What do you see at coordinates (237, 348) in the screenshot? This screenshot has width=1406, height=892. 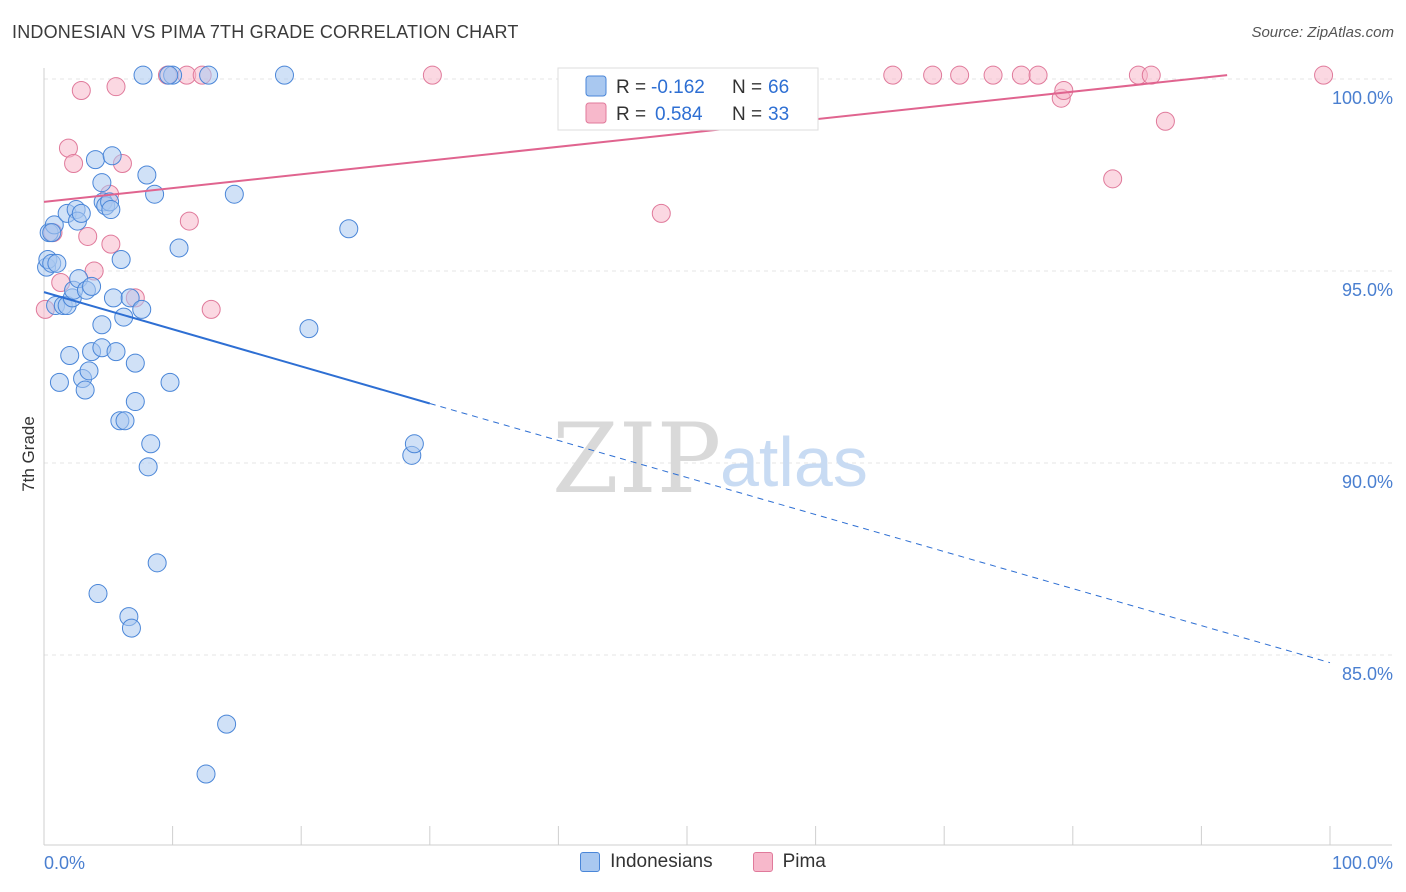 I see `trend-line-indonesians` at bounding box center [237, 348].